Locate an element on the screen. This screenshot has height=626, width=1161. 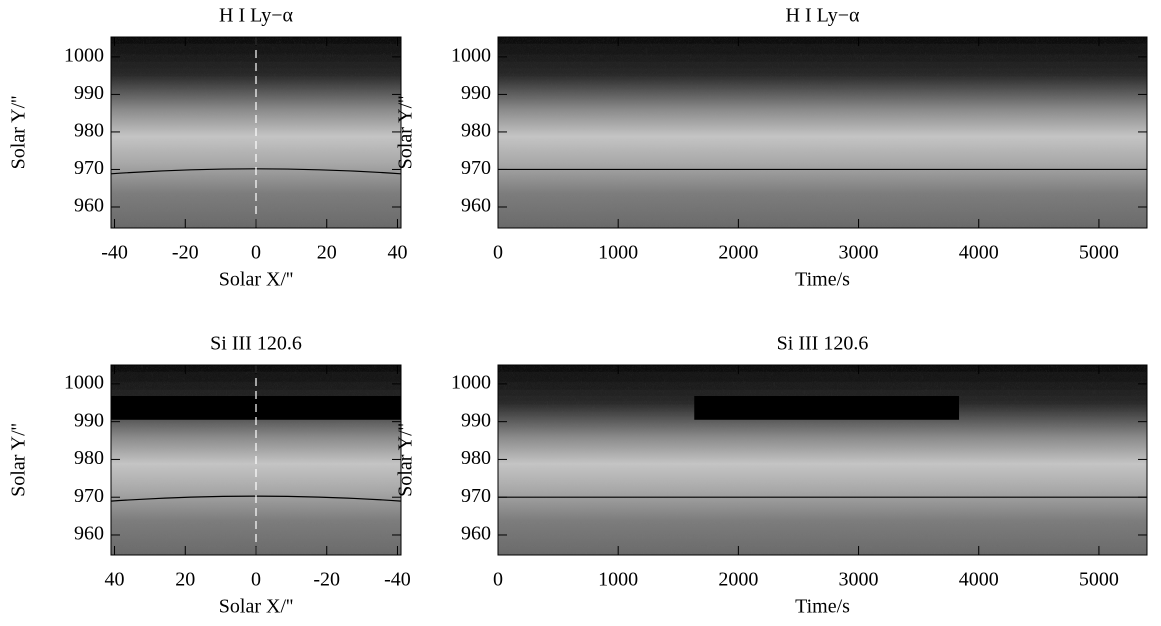
masked-region is located at coordinates (827, 407).